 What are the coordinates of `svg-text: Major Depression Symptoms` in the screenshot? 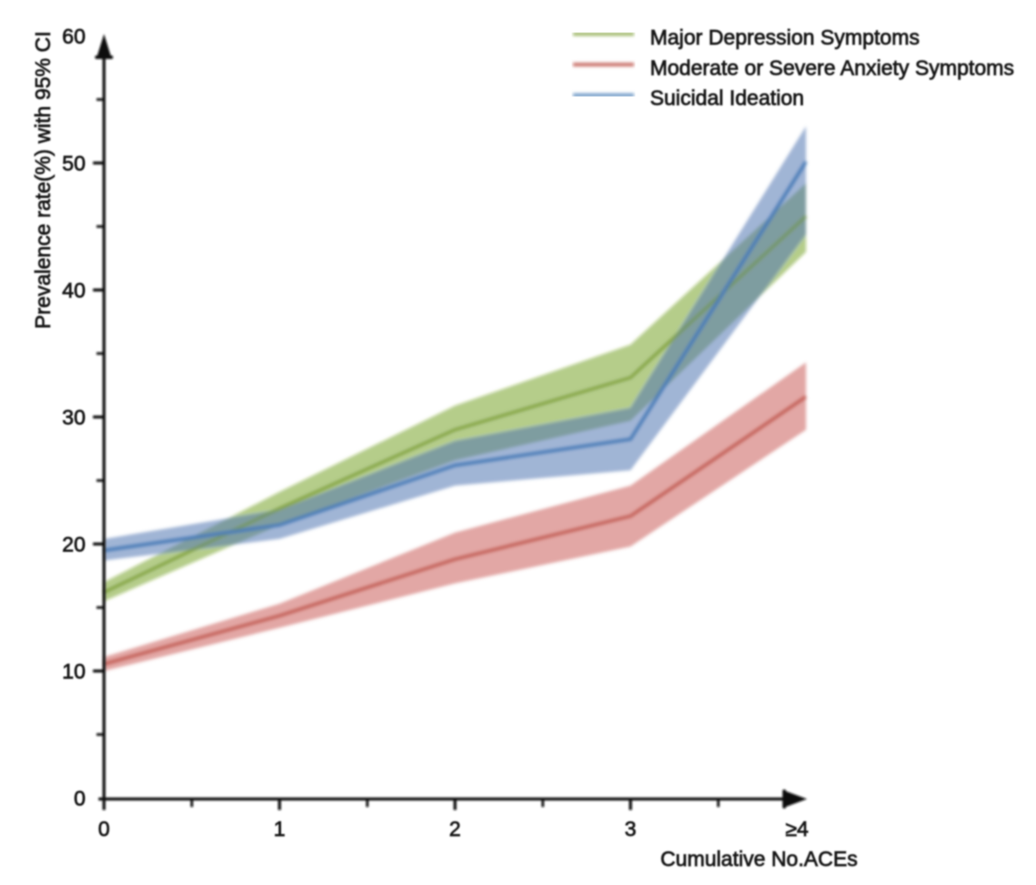 It's located at (785, 38).